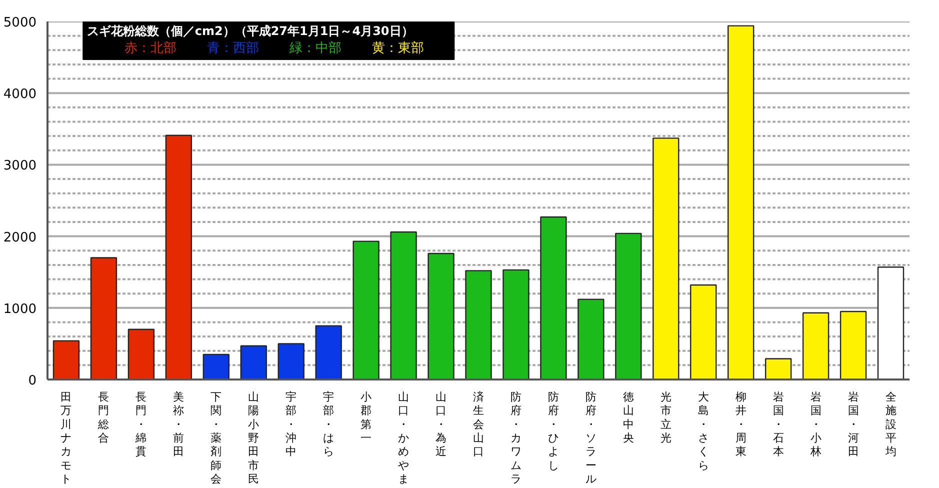  Describe the element at coordinates (20, 166) in the screenshot. I see `y-tick-label: 3000` at that location.